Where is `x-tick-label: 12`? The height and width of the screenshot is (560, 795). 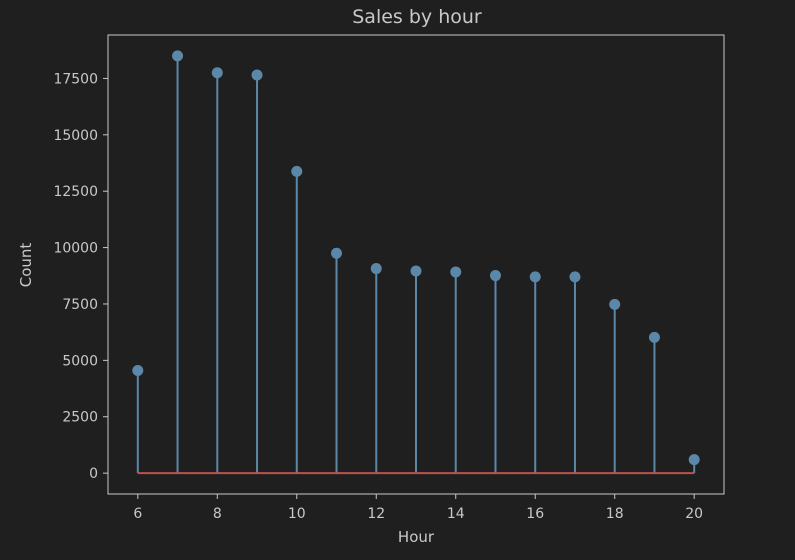
x-tick-label: 12 is located at coordinates (376, 514).